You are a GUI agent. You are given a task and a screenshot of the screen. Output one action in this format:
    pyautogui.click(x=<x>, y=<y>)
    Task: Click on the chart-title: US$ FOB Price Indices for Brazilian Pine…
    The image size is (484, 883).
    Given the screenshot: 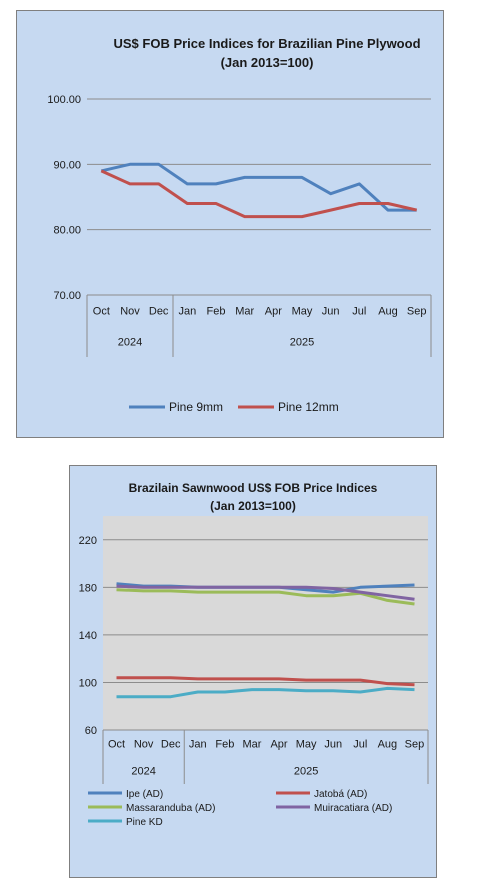 What is the action you would take?
    pyautogui.click(x=266, y=43)
    